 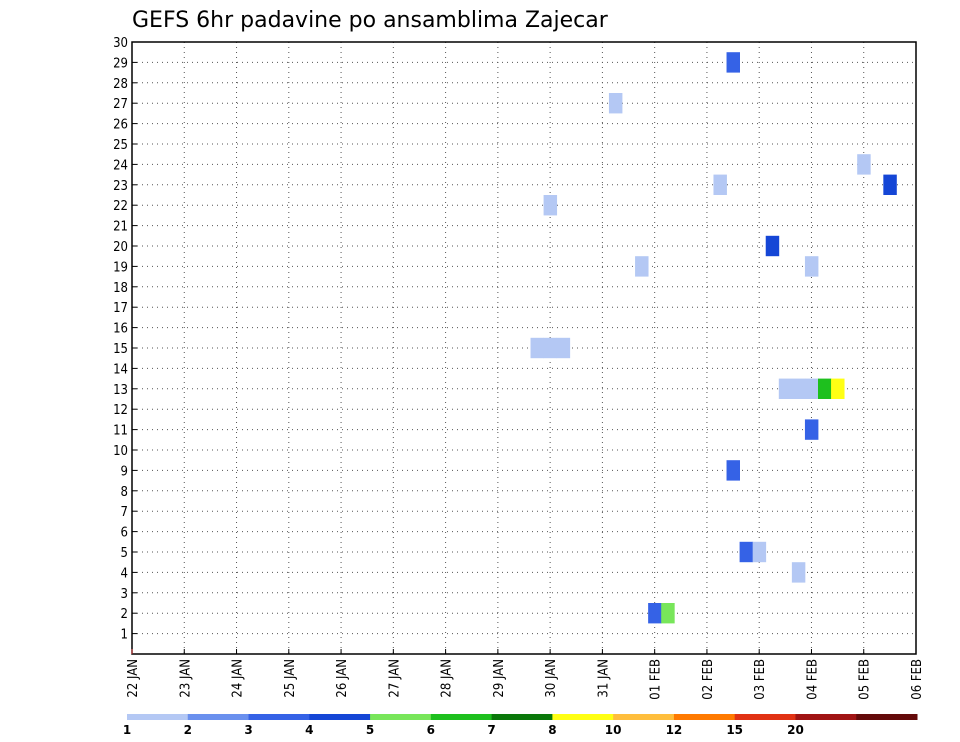 I want to click on color-legend-label: 7, so click(x=491, y=730).